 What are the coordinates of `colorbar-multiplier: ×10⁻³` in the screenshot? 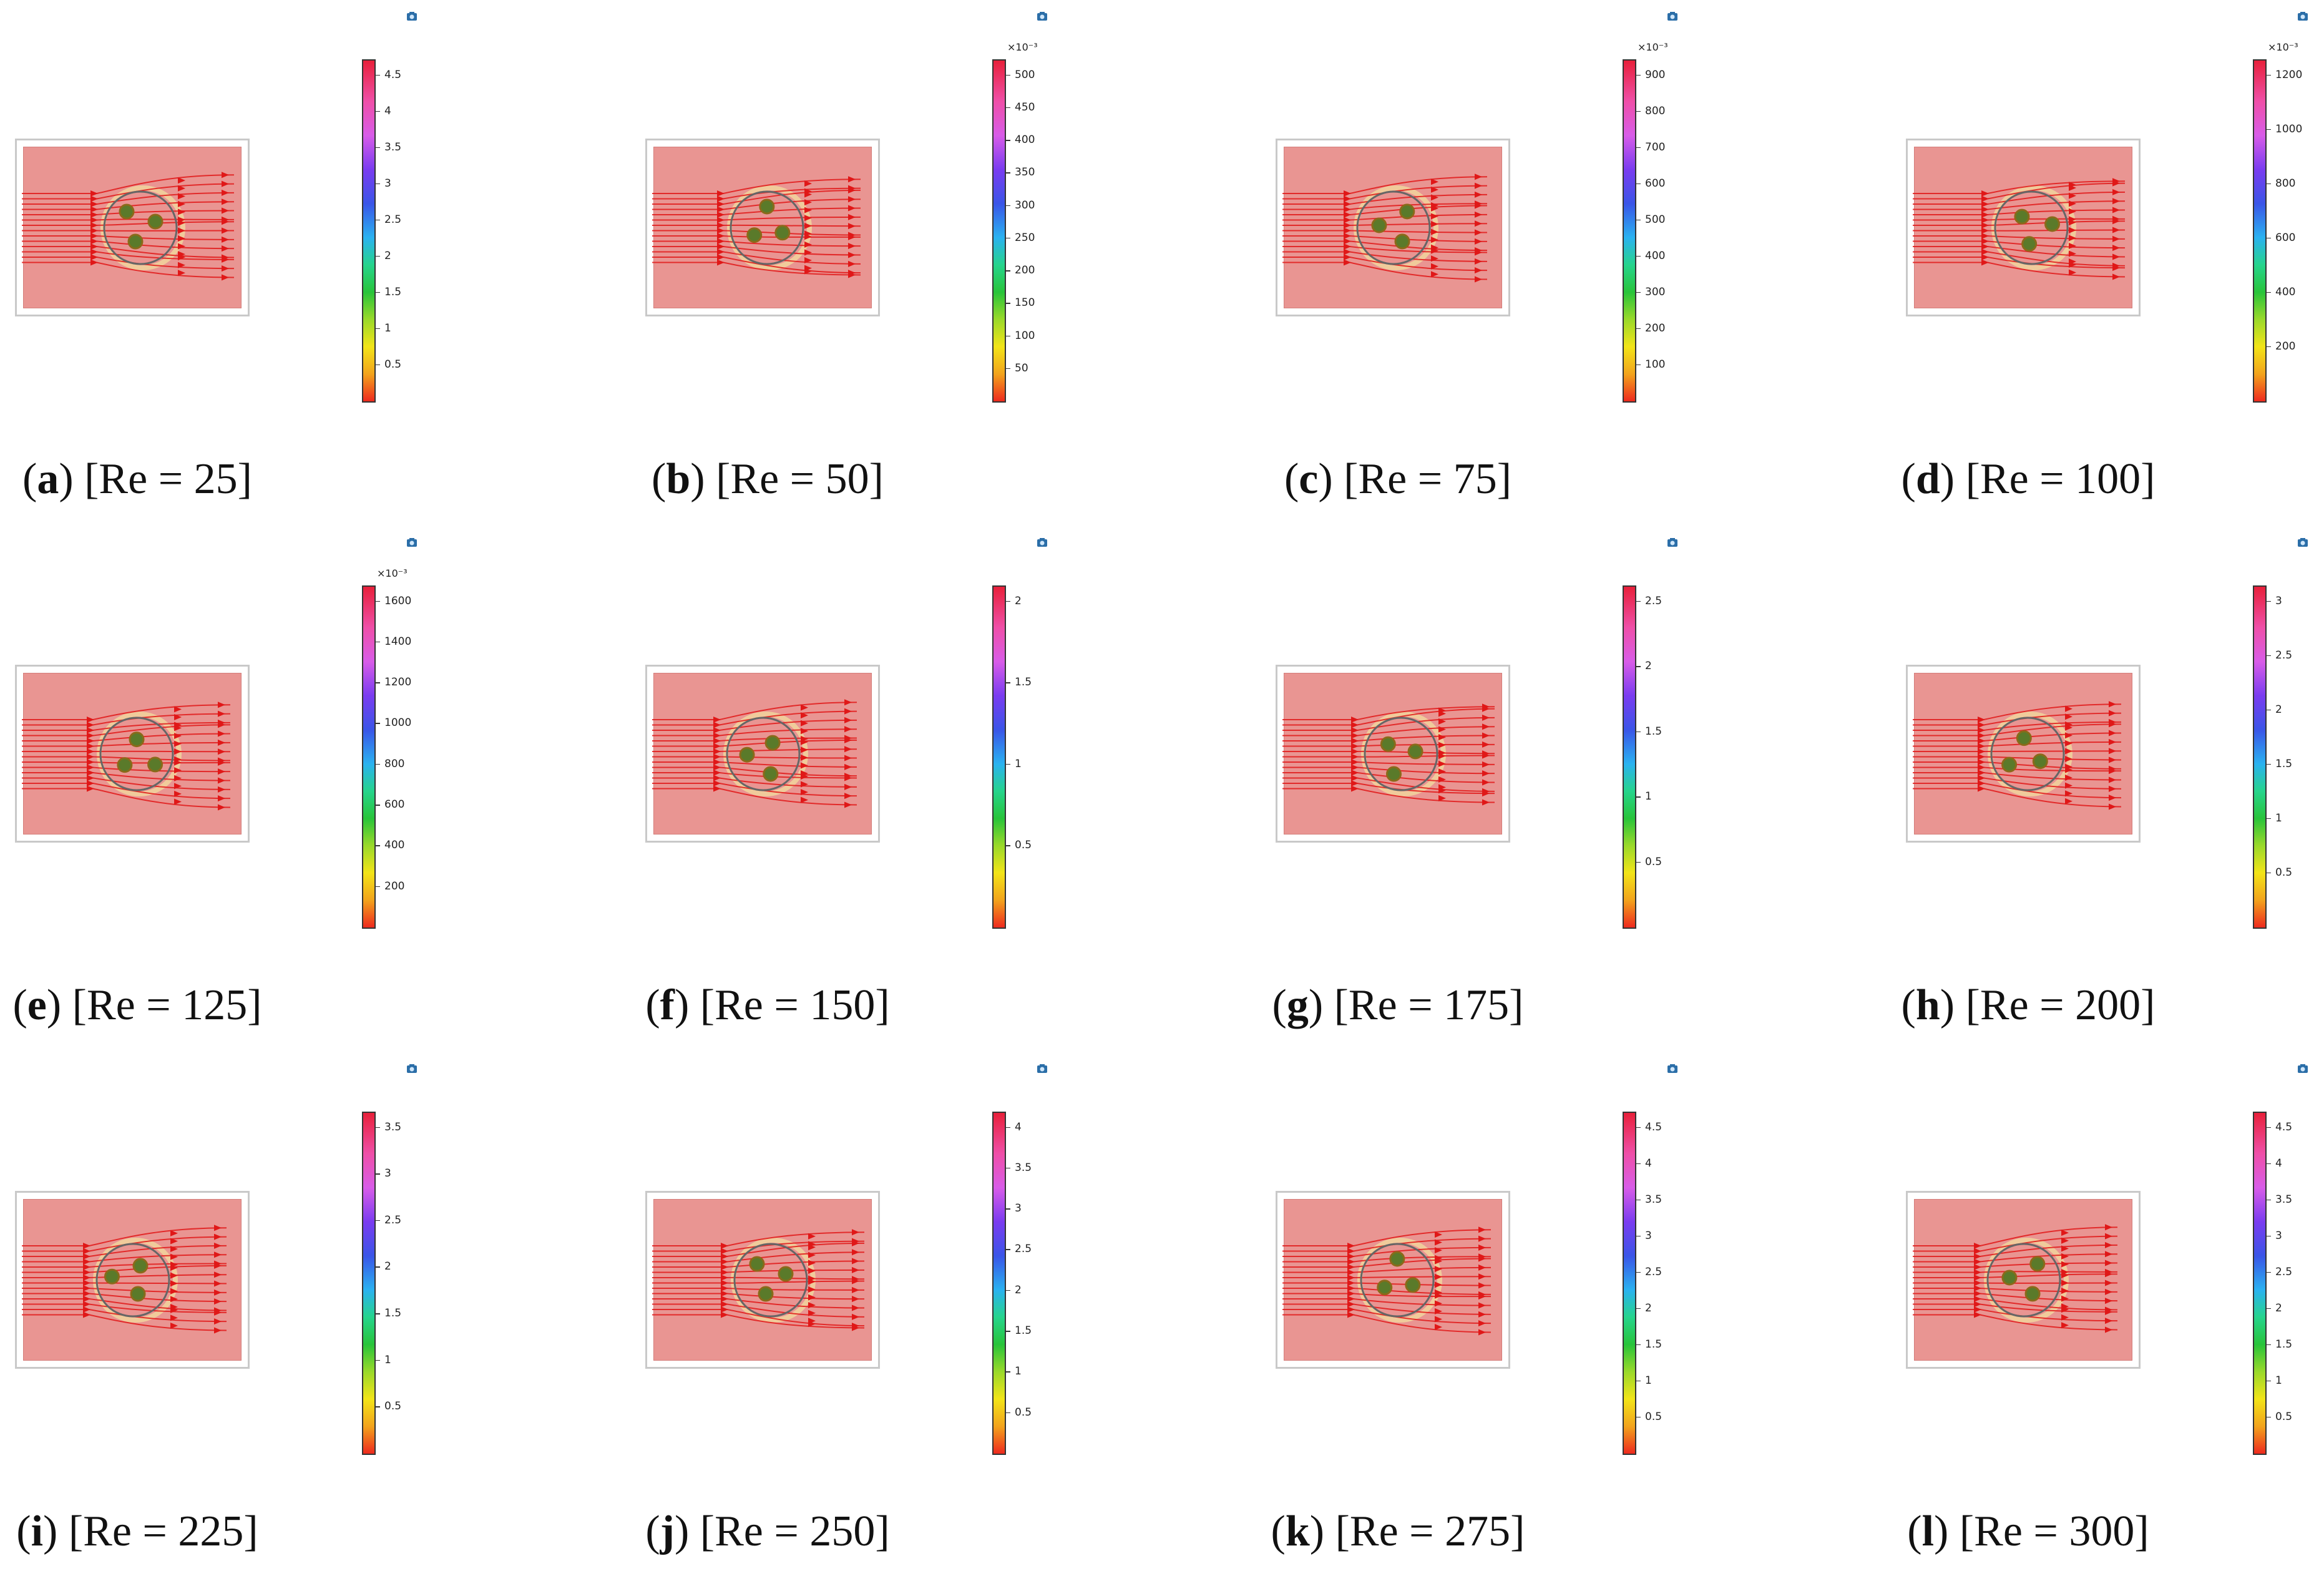 It's located at (392, 573).